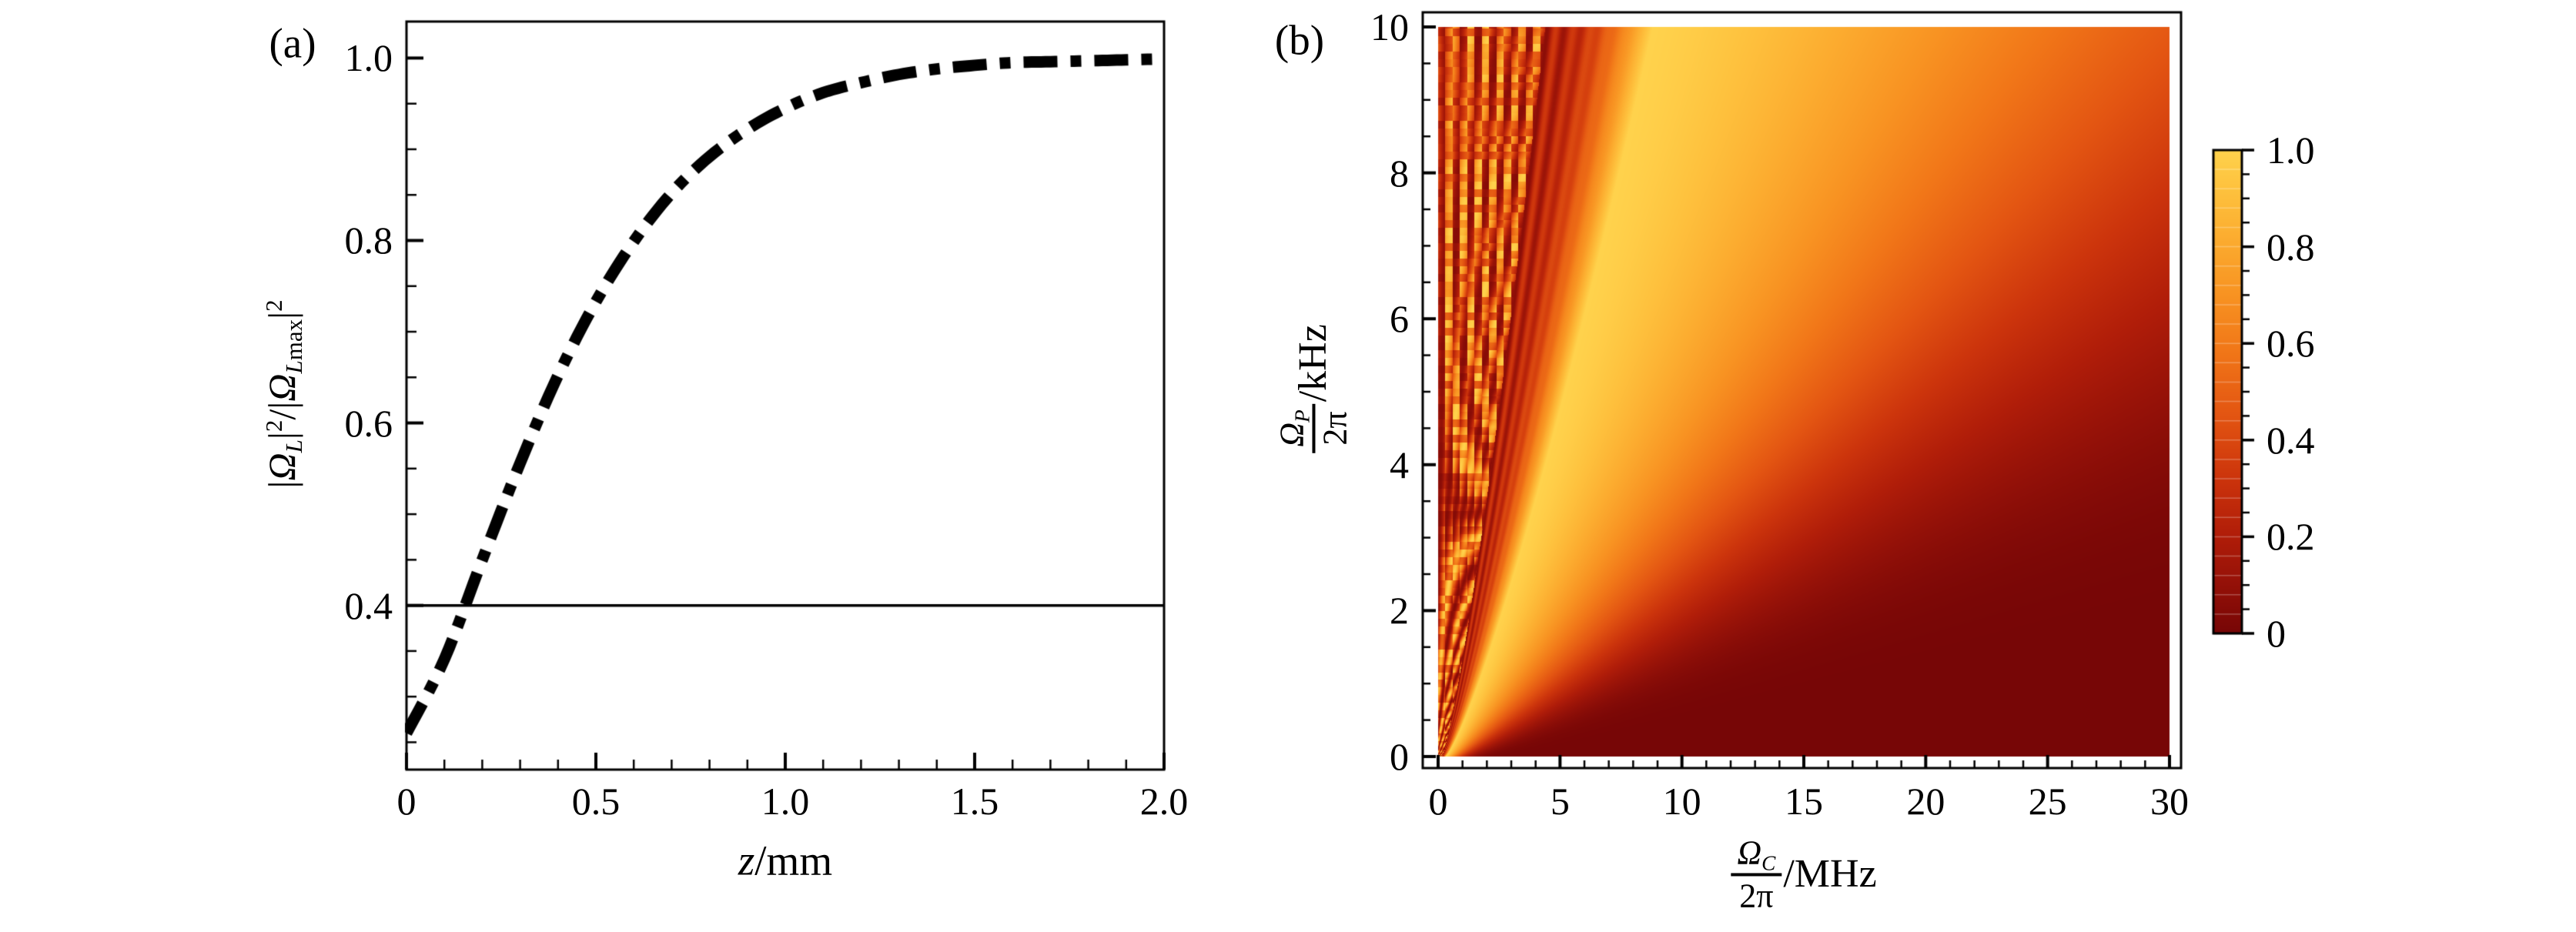 The height and width of the screenshot is (932, 2576). I want to click on xlabel-denominator: 2π, so click(1757, 895).